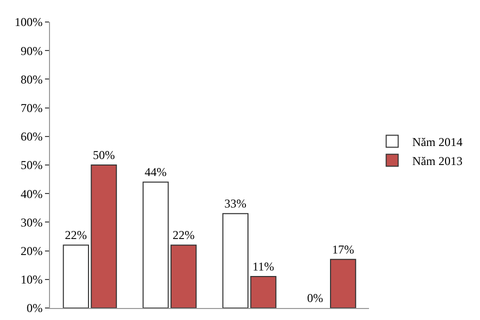  Describe the element at coordinates (31, 279) in the screenshot. I see `y-tick-label: 10%` at that location.